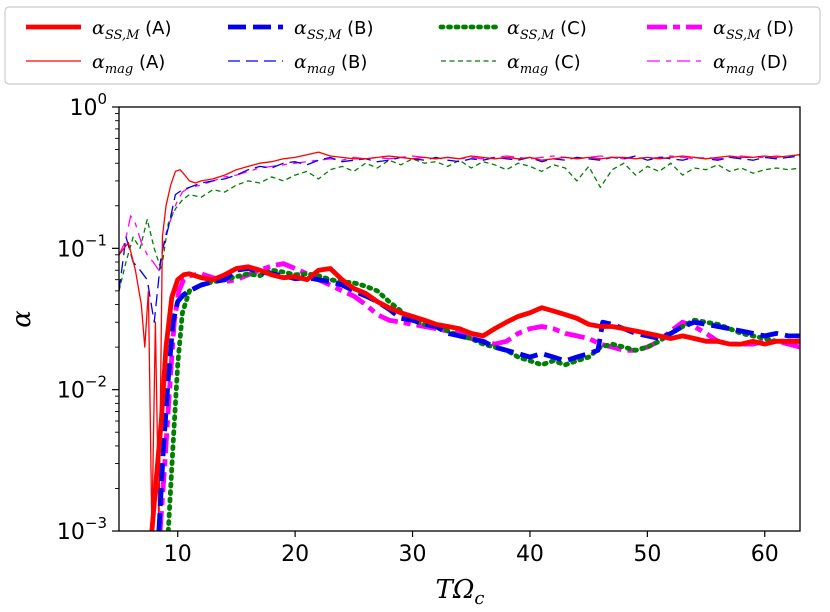 This screenshot has height=612, width=830. Describe the element at coordinates (82, 529) in the screenshot. I see `y-tick-label: 10⁻³` at that location.